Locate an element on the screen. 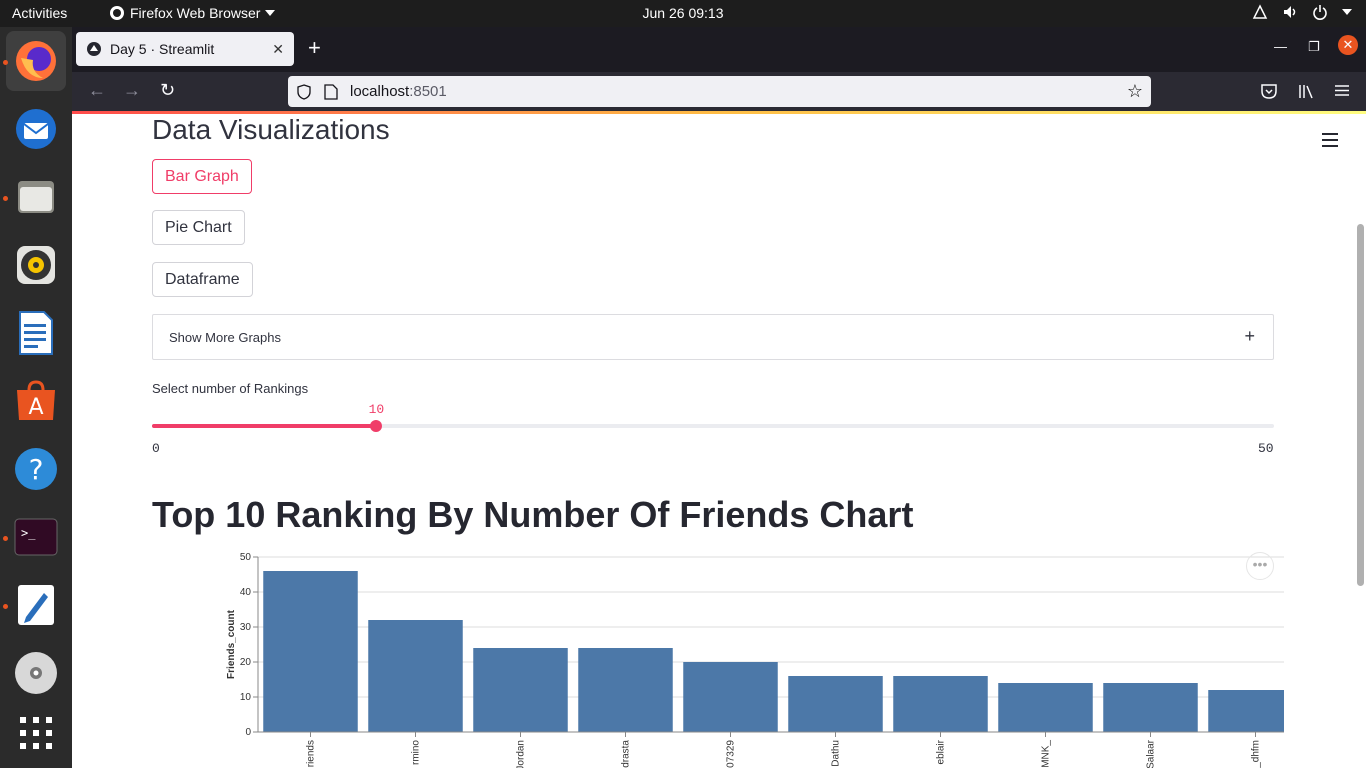 This screenshot has width=1366, height=768. x-tick-label: drasta is located at coordinates (626, 754).